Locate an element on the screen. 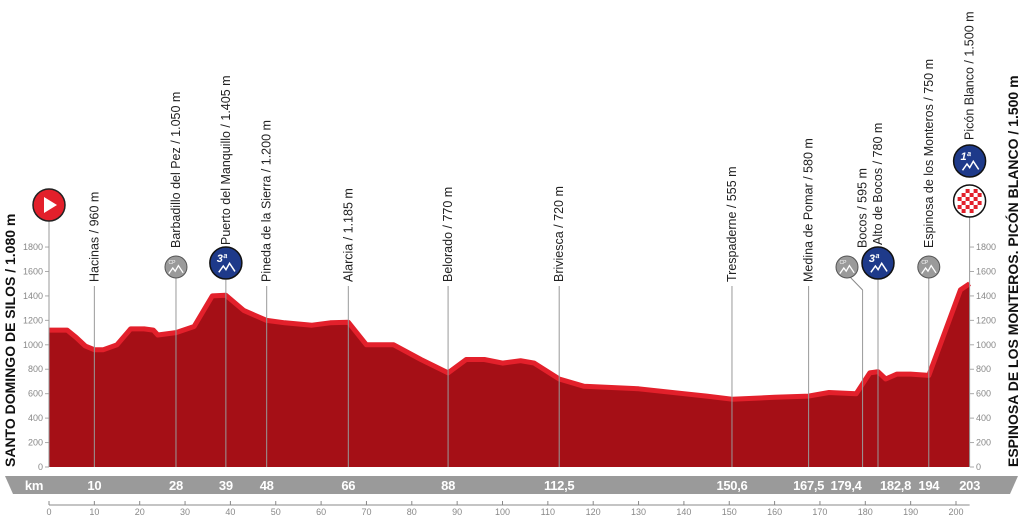 The image size is (1024, 516). waypoint-label: Barbadillo del Pez / 1.050 m is located at coordinates (176, 170).